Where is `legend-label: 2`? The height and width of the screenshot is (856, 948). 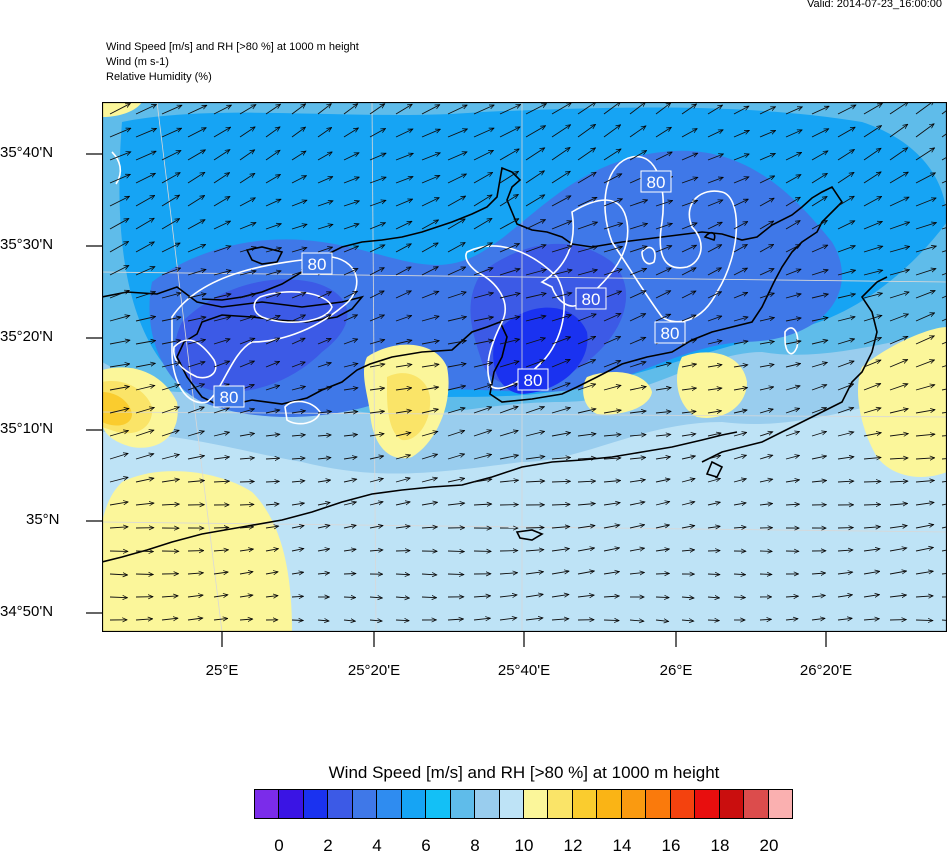
legend-label: 2 is located at coordinates (327, 846).